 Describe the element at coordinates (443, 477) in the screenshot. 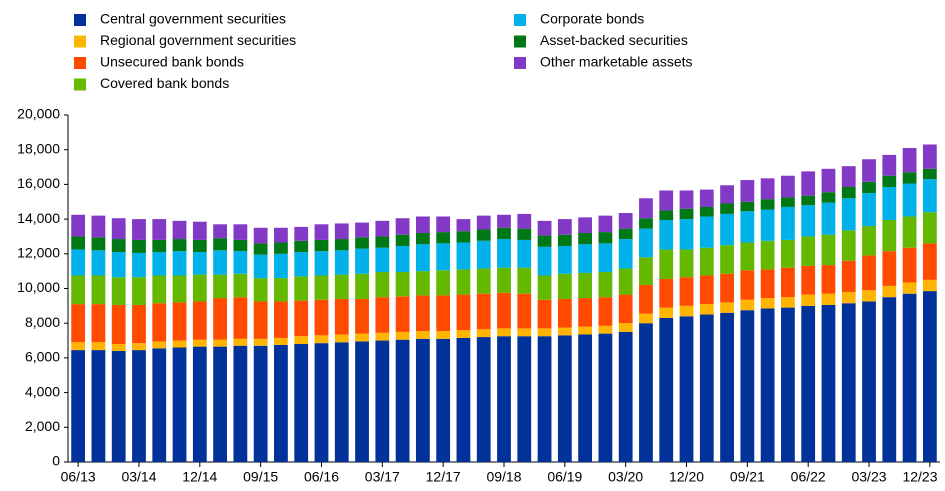

I see `x-tick-label: 12/17` at that location.